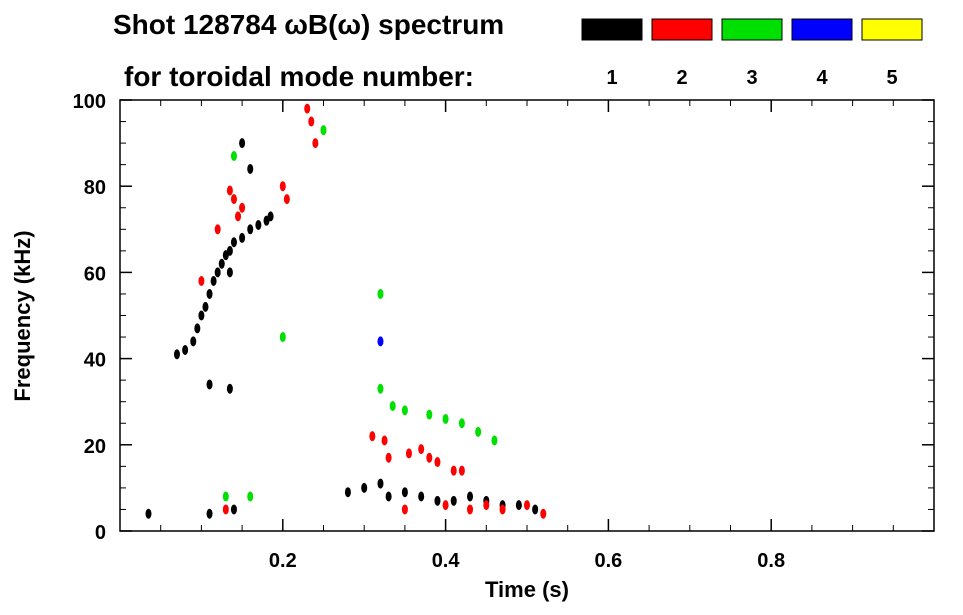 This screenshot has height=615, width=963. I want to click on legend-label-mode-5: 5, so click(891, 78).